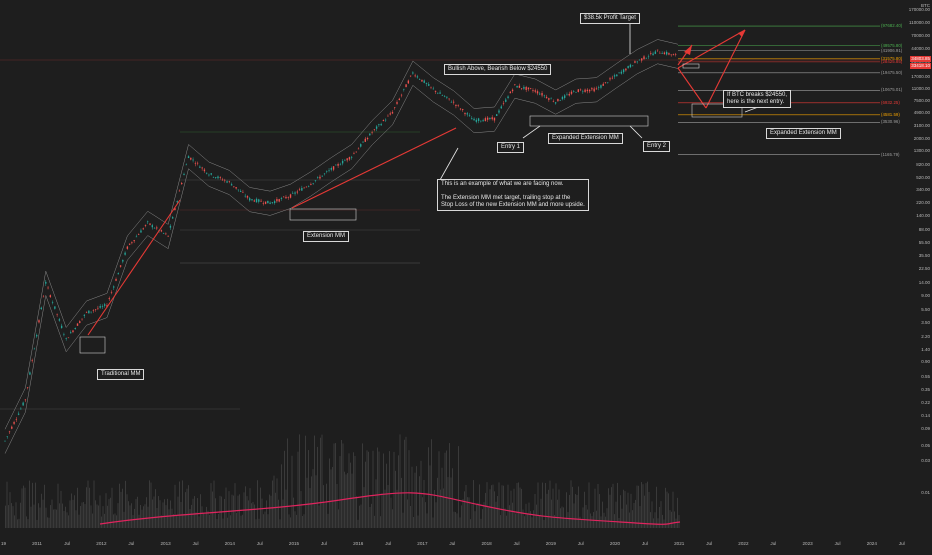 This screenshot has width=932, height=555. I want to click on y-tick-label: 820.00, so click(923, 164).